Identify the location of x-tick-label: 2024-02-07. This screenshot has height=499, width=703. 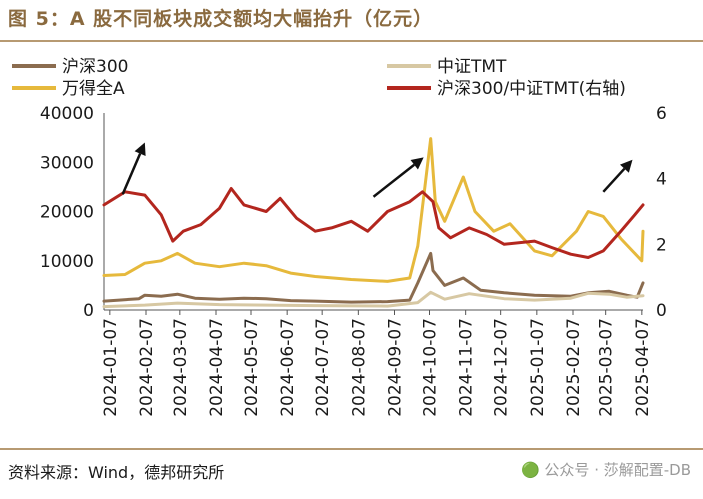
(147, 367).